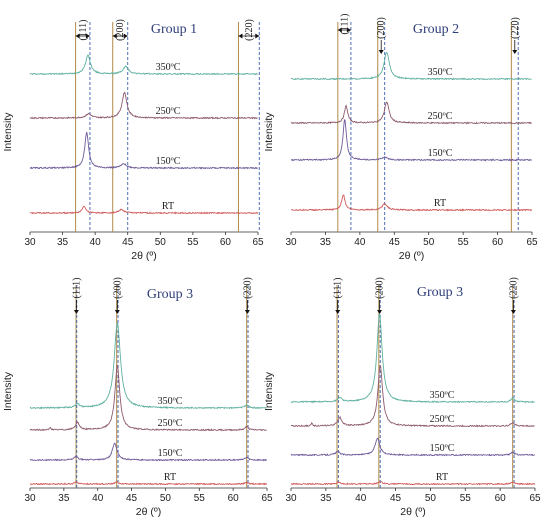 This screenshot has height=524, width=550. Describe the element at coordinates (436, 29) in the screenshot. I see `chart-title: Group 2` at that location.